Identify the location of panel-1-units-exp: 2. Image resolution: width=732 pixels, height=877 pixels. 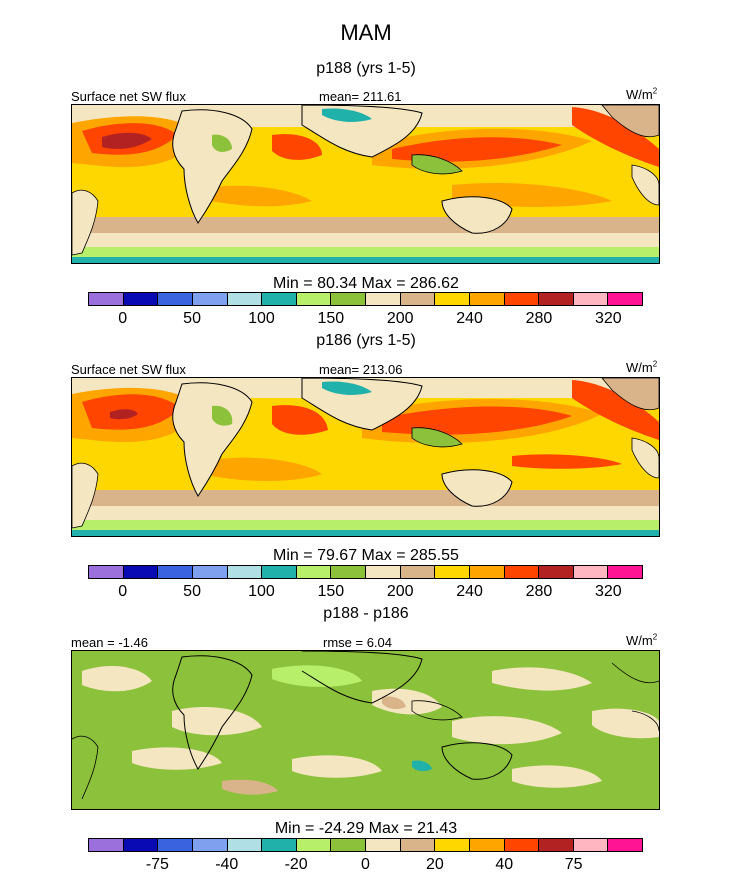
(655, 91).